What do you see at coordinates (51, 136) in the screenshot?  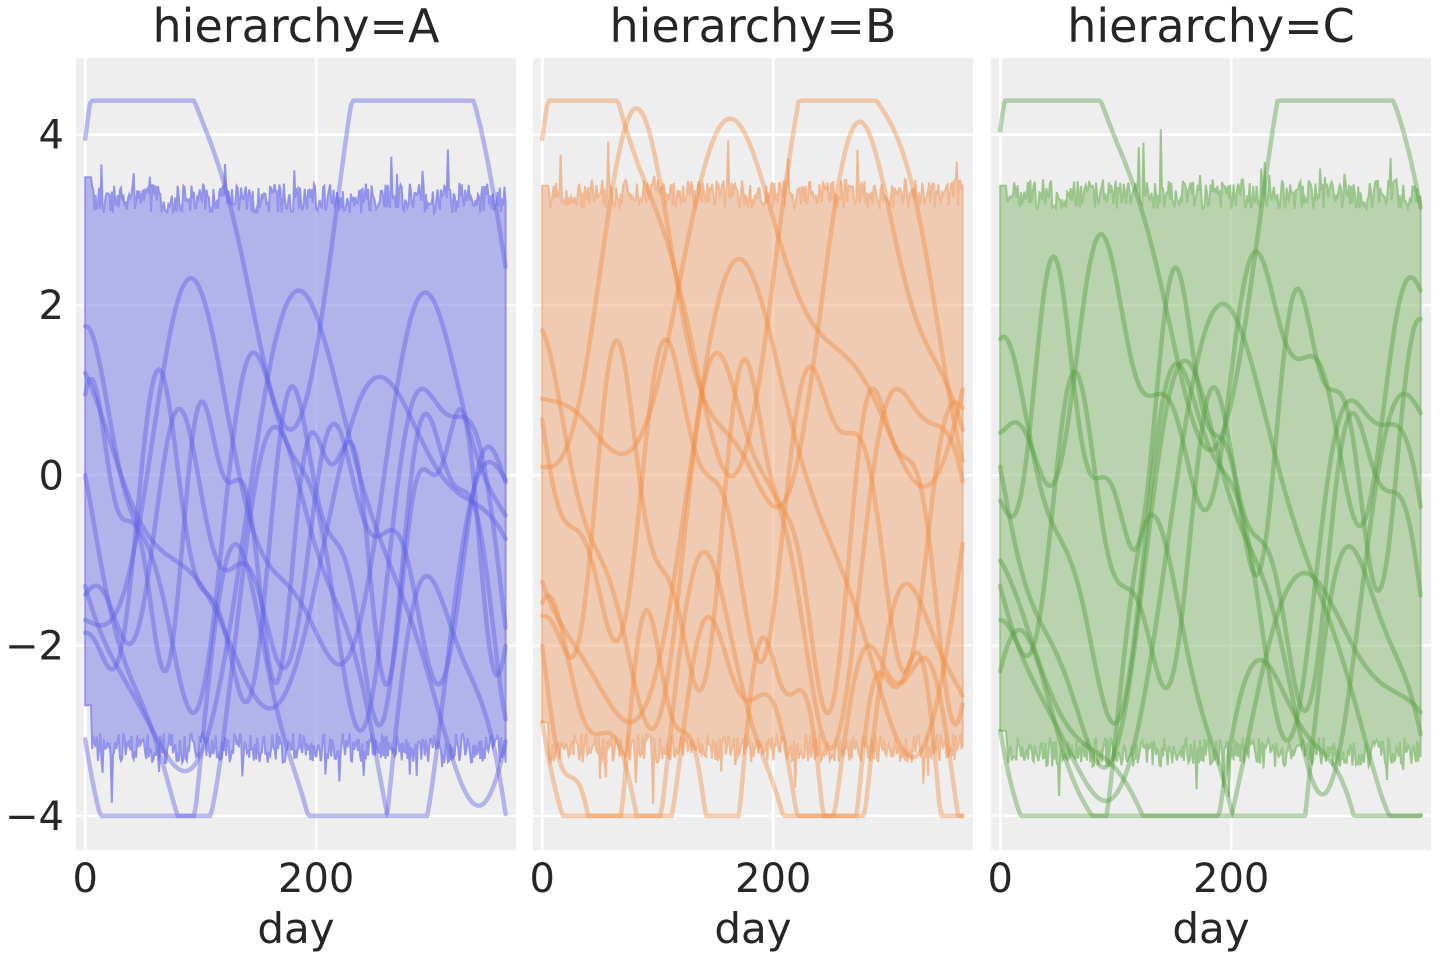 I see `y-tick-label: 4` at bounding box center [51, 136].